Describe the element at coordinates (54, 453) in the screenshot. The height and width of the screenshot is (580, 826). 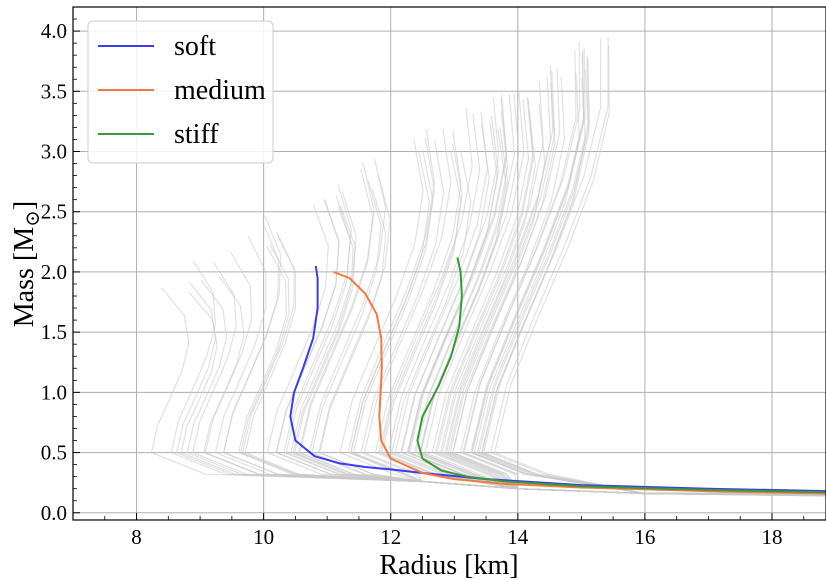
I see `y-tick-label: 0.5` at that location.